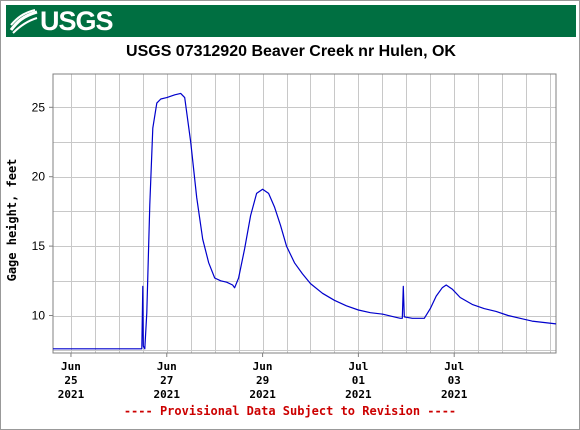 The image size is (580, 430). I want to click on y-tick-label: 15, so click(39, 246).